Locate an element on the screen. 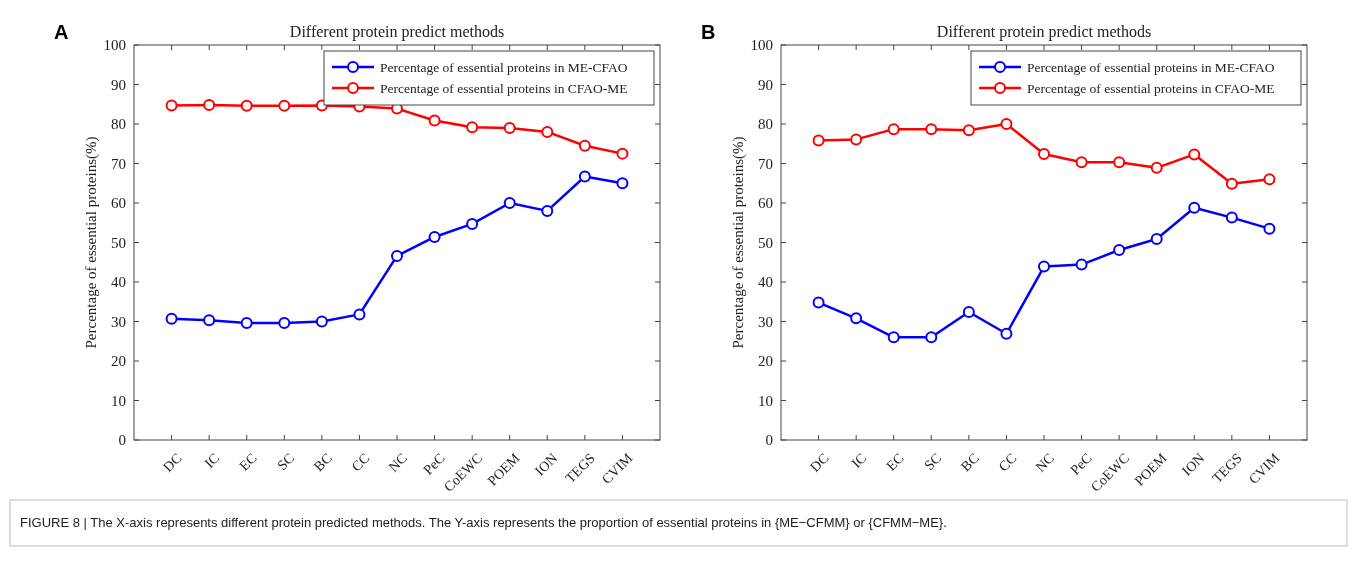 This screenshot has height=573, width=1357. text: B is located at coordinates (708, 32).